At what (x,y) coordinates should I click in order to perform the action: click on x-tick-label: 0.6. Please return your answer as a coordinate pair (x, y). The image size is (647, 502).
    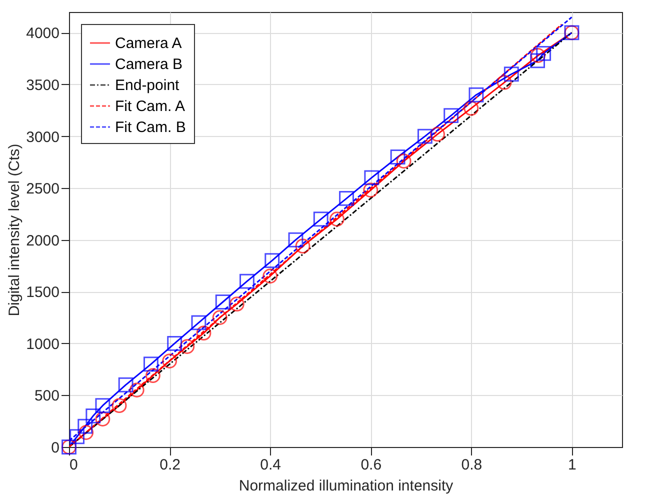
    Looking at the image, I should click on (371, 465).